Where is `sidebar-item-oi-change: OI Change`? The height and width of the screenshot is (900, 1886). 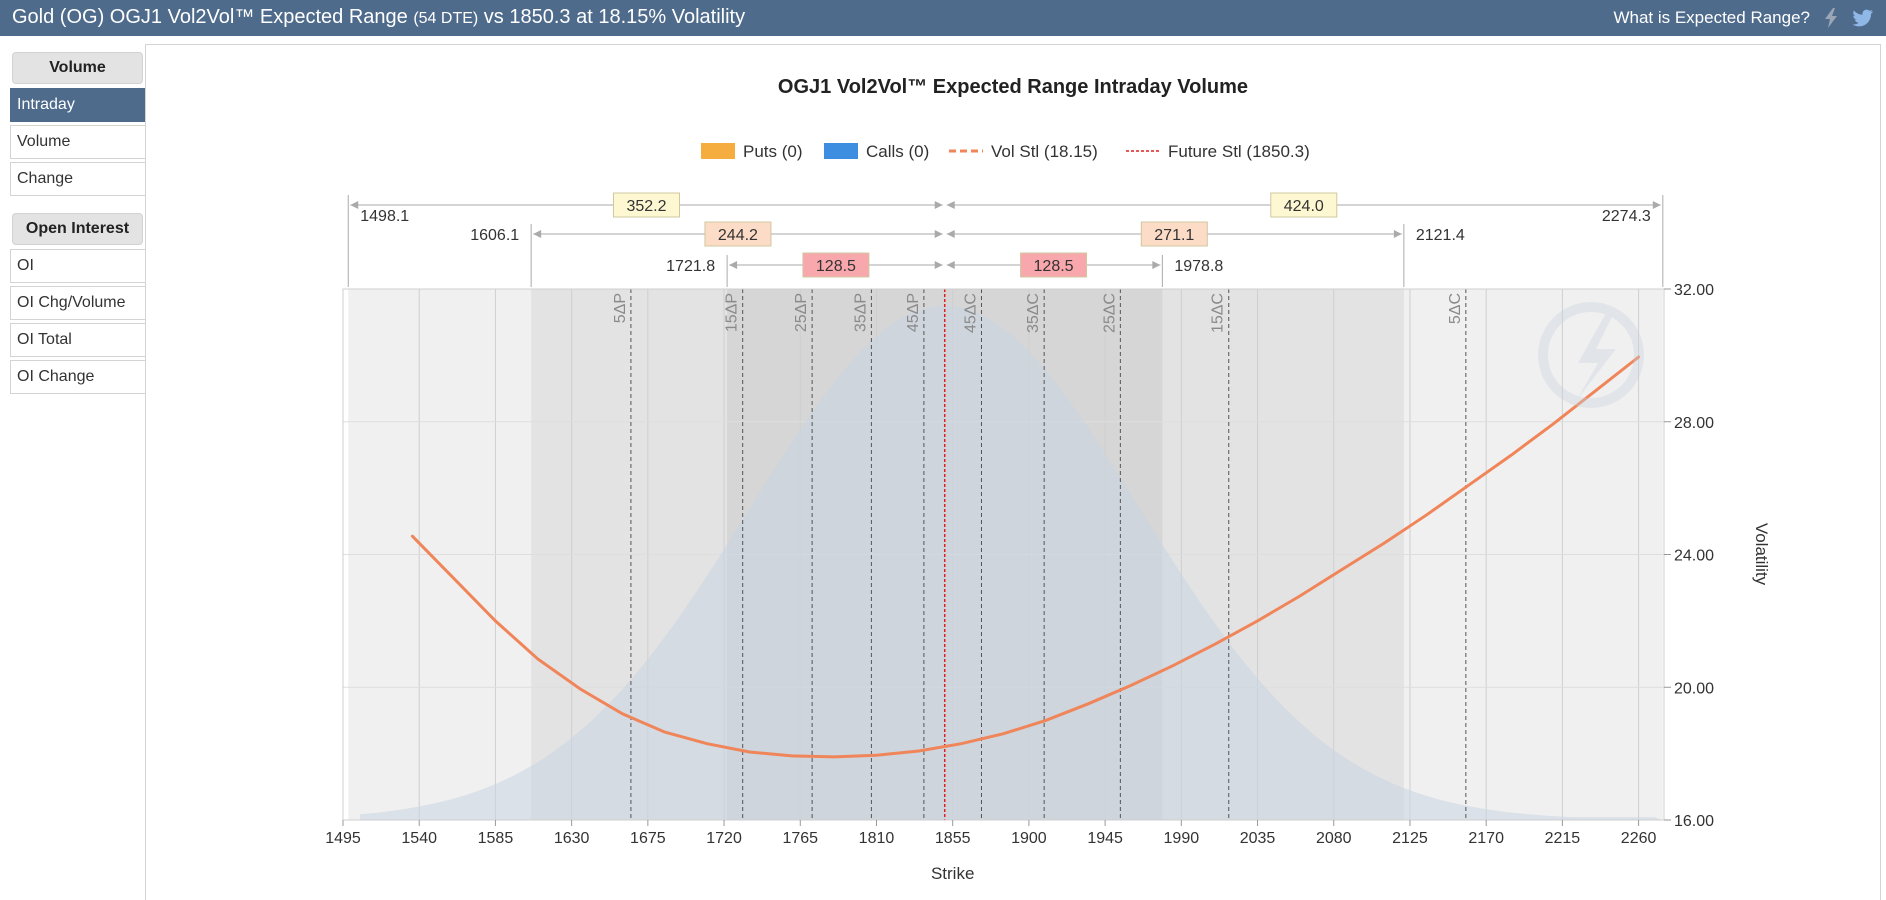
sidebar-item-oi-change: OI Change is located at coordinates (77, 377).